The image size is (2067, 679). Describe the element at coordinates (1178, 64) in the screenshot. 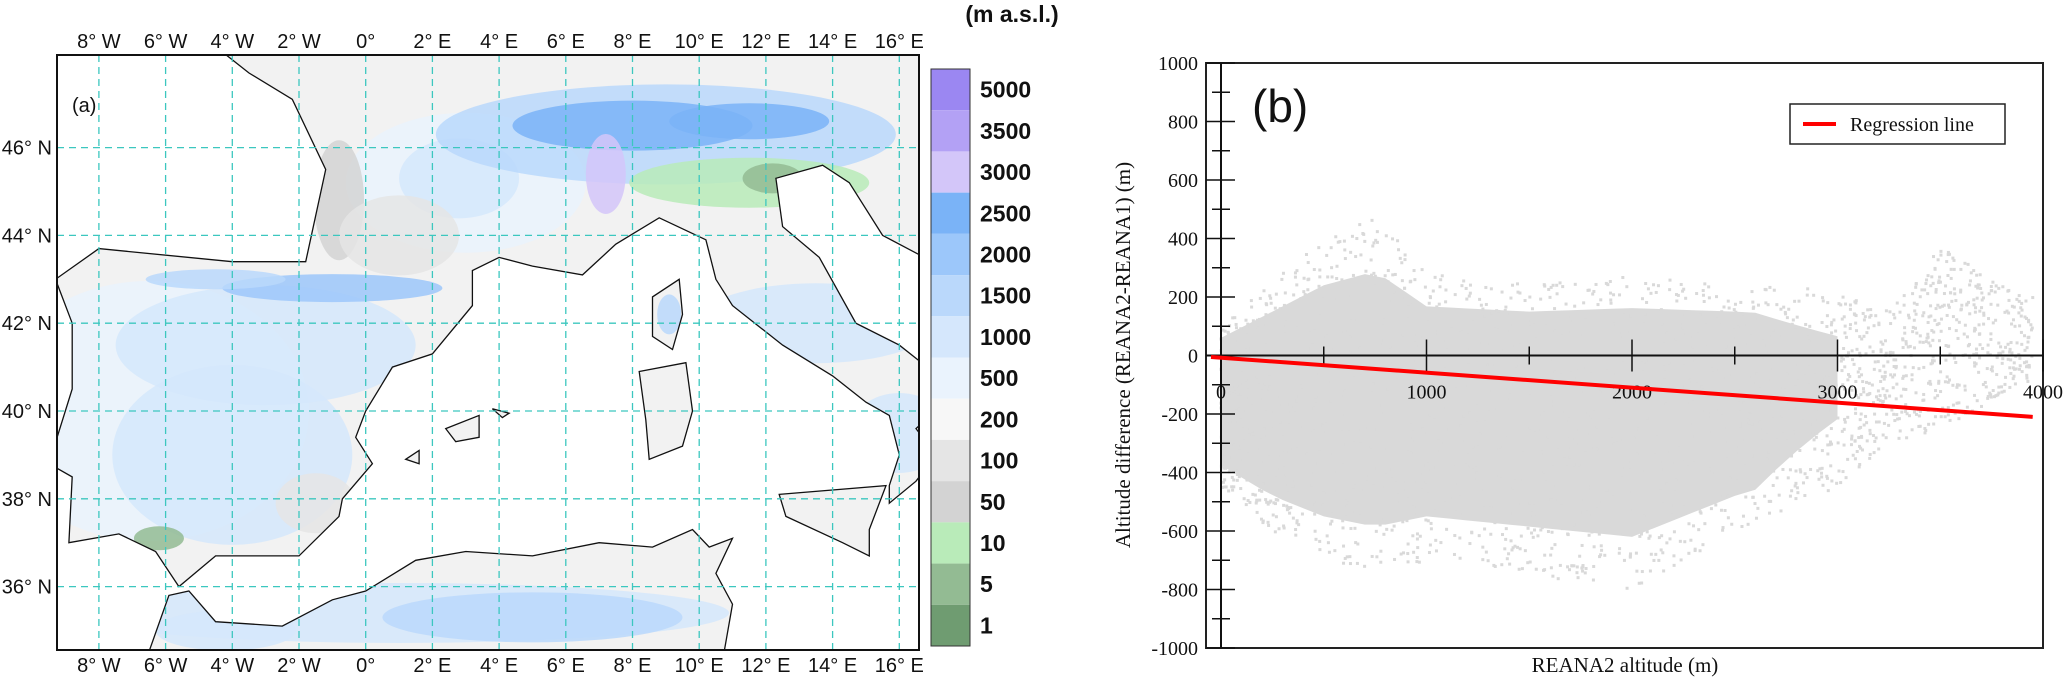

I see `y-tick-label: 1000` at that location.